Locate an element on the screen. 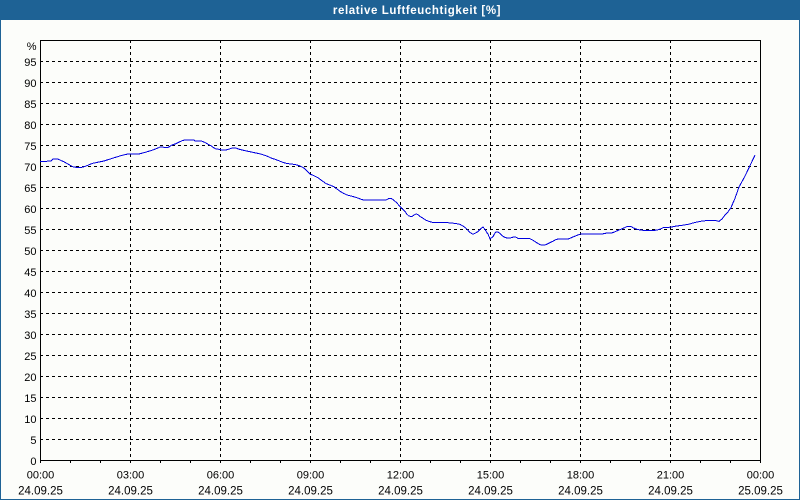  svg-text: 25.09.25 is located at coordinates (760, 492).